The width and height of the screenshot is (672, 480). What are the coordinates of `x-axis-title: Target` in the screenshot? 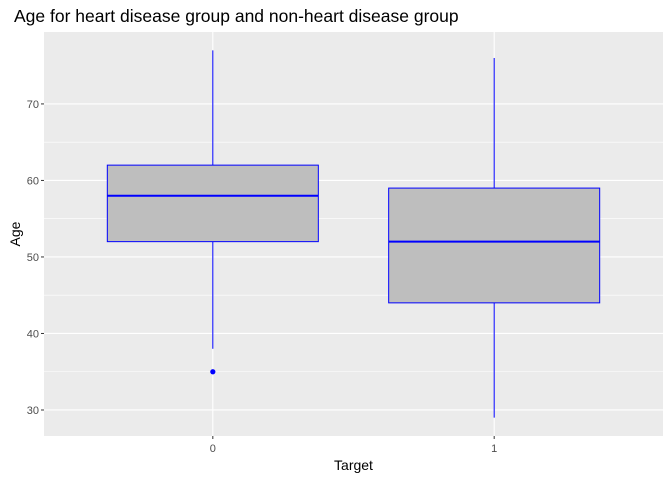 It's located at (353, 465).